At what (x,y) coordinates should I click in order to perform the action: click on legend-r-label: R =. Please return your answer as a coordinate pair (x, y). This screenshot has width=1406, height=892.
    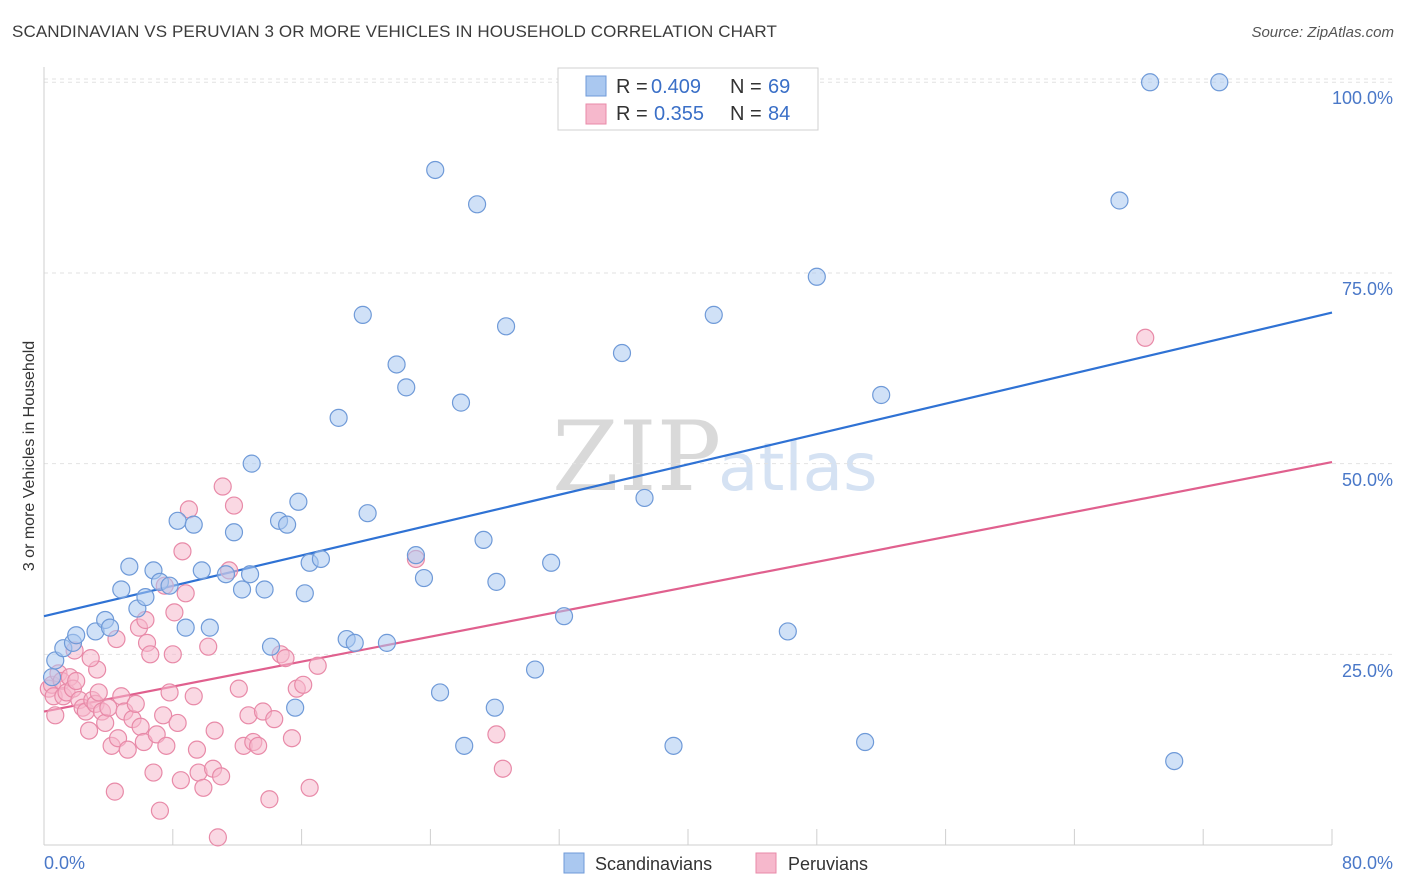
    Looking at the image, I should click on (632, 87).